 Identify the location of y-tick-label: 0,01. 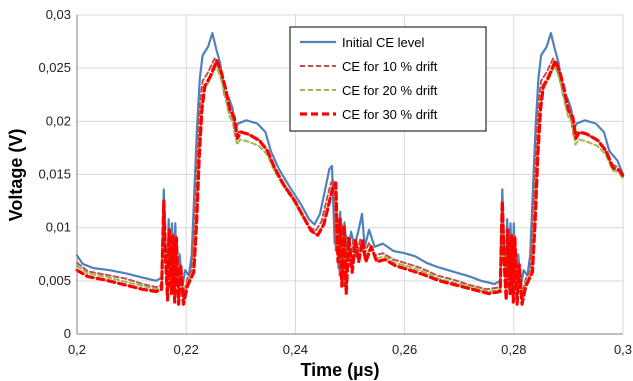
(58, 227).